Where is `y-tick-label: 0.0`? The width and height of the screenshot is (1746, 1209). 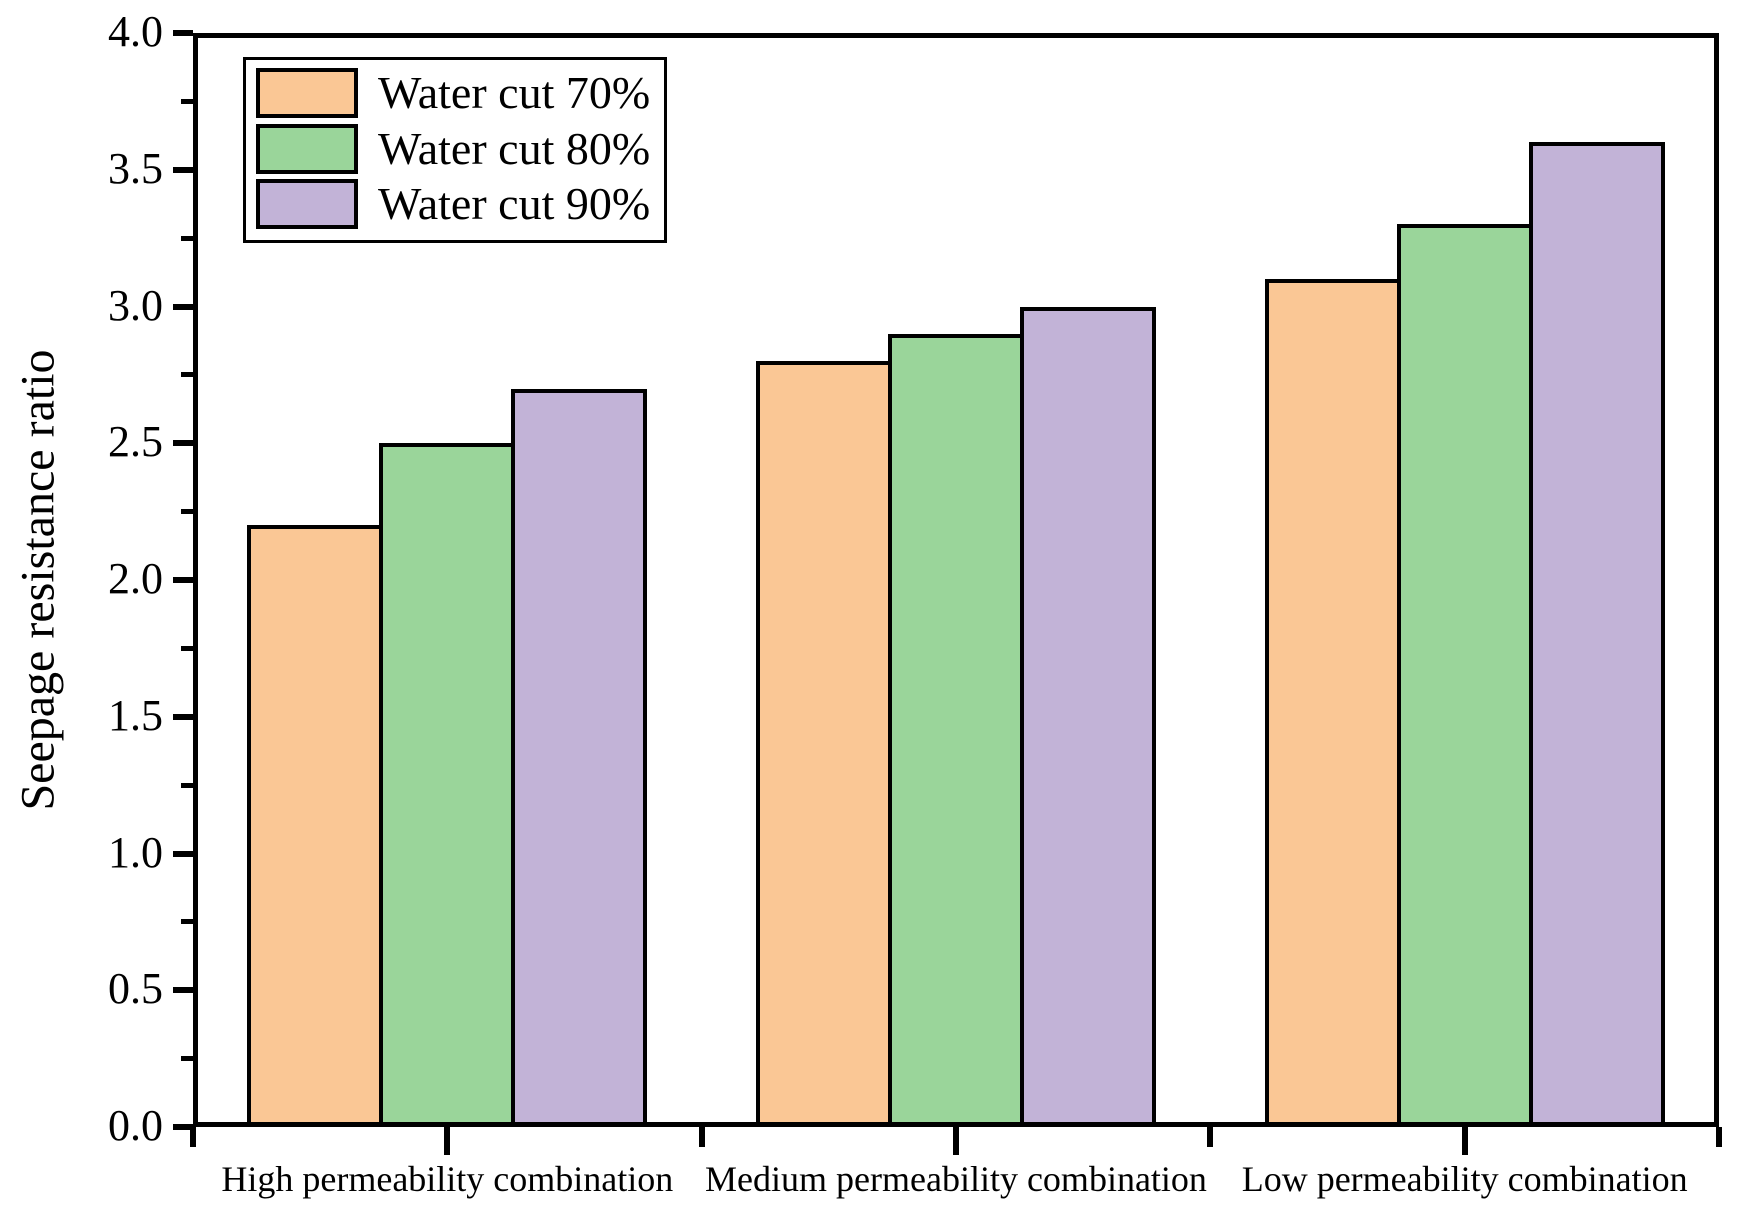
y-tick-label: 0.0 is located at coordinates (135, 1126).